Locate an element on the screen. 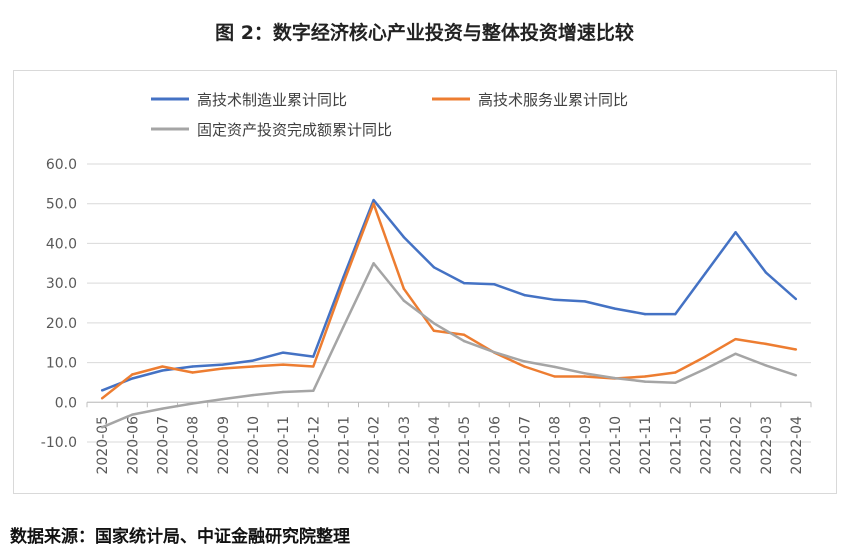  x-tick-label: 2020-05 is located at coordinates (103, 445).